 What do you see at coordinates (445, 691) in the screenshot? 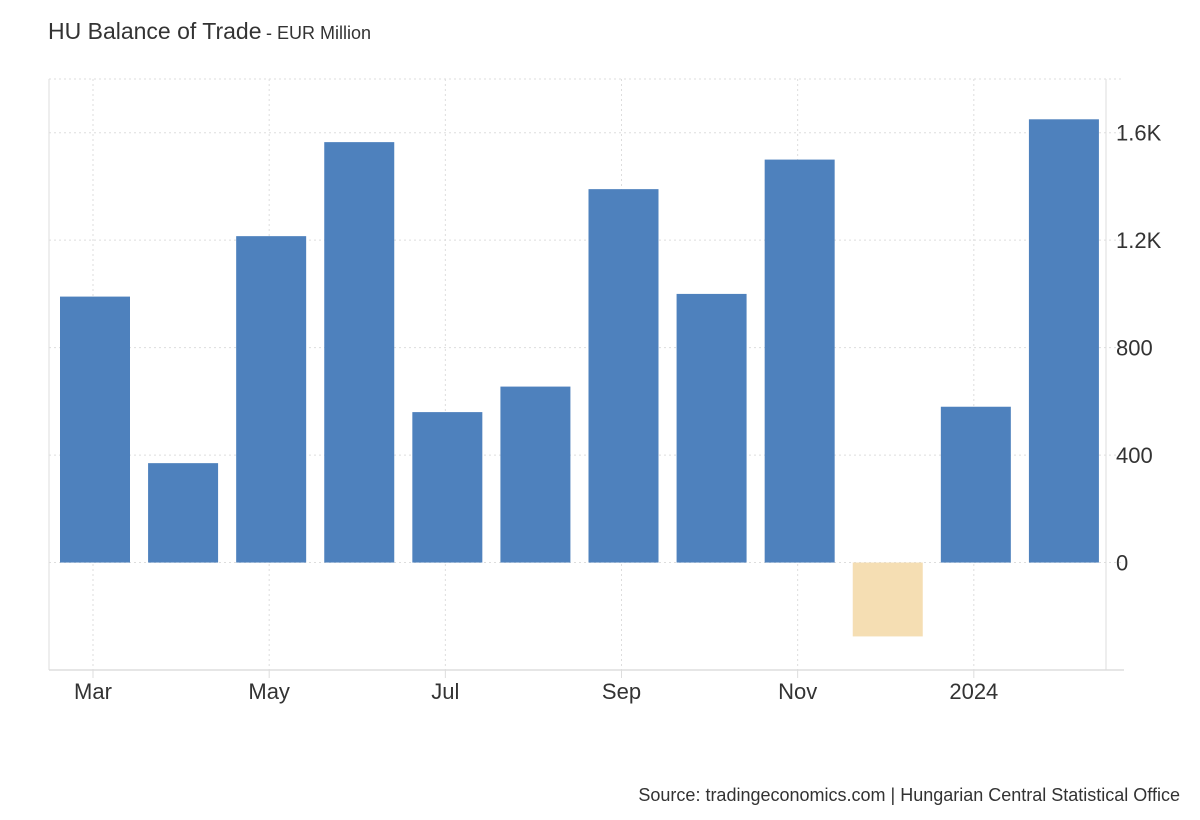
I see `x-tick-label: Jul` at bounding box center [445, 691].